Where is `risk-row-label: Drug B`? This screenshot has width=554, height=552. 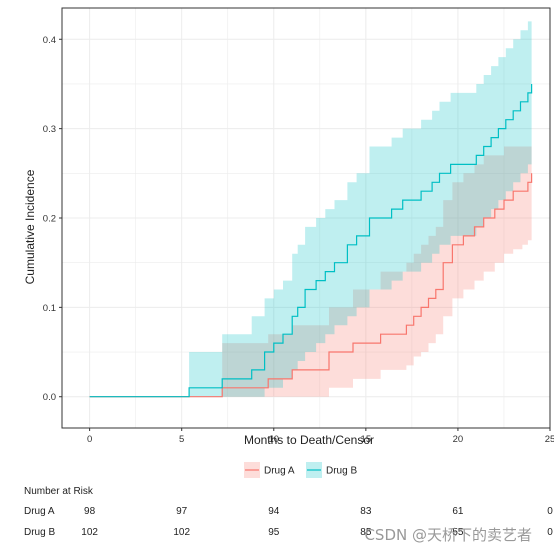 risk-row-label: Drug B is located at coordinates (40, 532).